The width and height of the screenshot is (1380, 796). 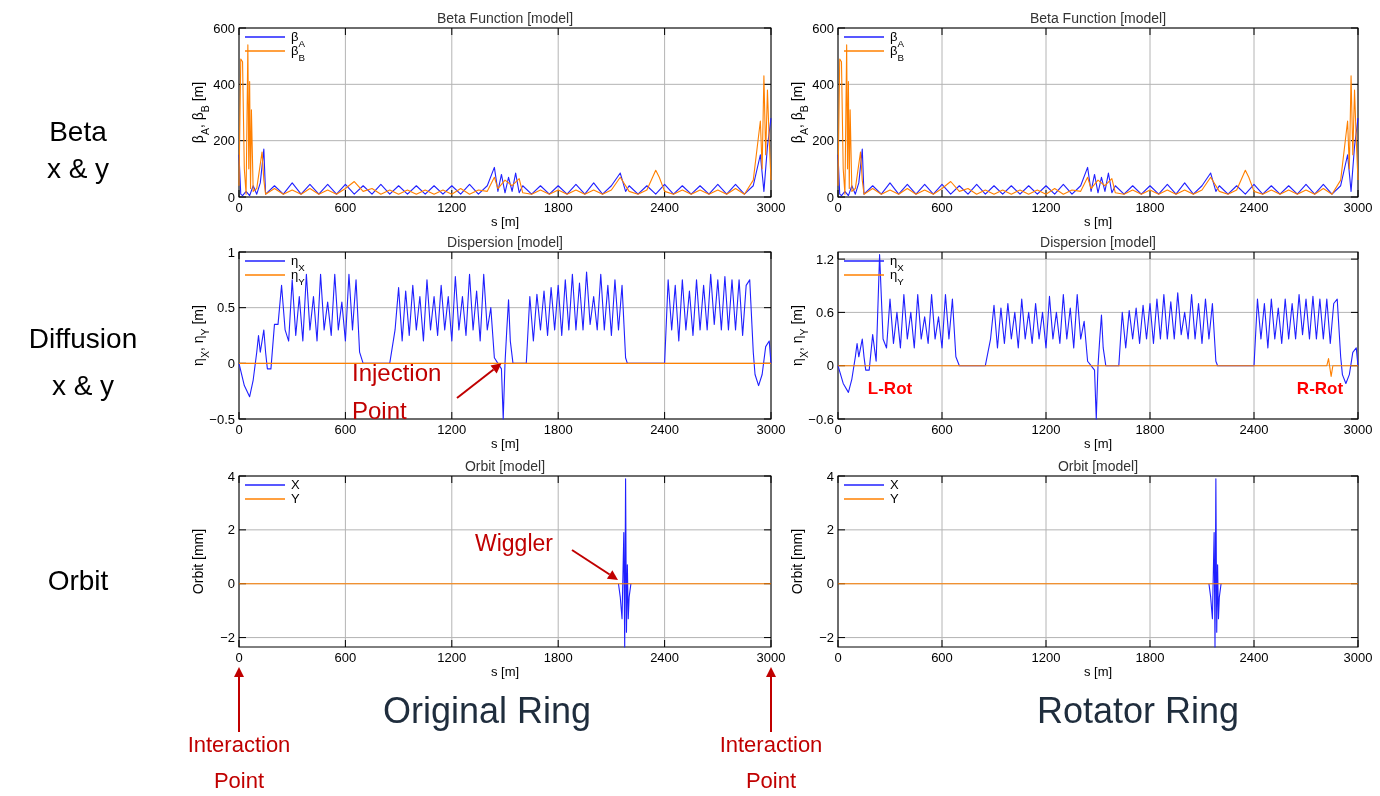 I want to click on annotation: Wiggler, so click(x=514, y=543).